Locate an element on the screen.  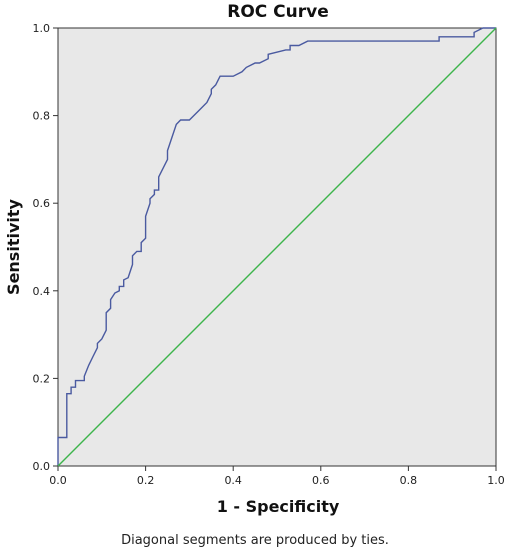
y-tick-label: 0.2 is located at coordinates (42, 378).